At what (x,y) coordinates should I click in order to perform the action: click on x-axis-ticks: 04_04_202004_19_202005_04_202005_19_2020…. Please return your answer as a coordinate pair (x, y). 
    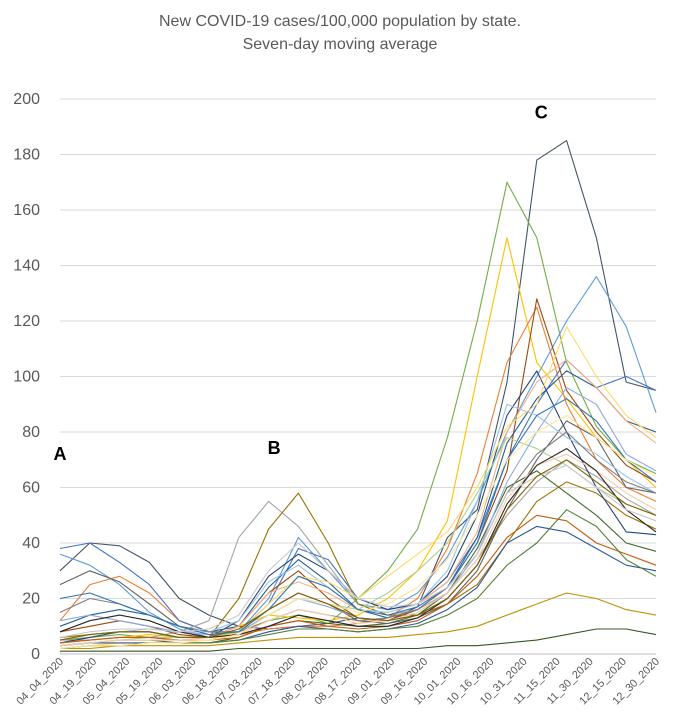
    Looking at the image, I should click on (338, 682).